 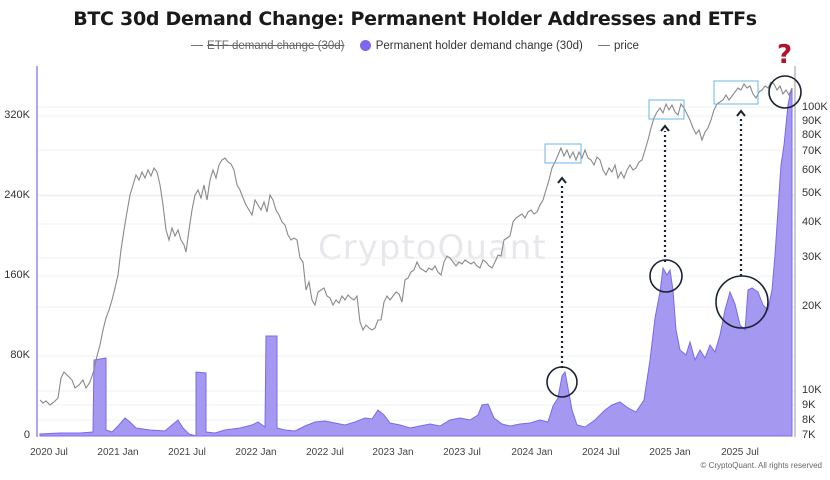 I want to click on circle-2025-mid-spike, so click(x=742, y=302).